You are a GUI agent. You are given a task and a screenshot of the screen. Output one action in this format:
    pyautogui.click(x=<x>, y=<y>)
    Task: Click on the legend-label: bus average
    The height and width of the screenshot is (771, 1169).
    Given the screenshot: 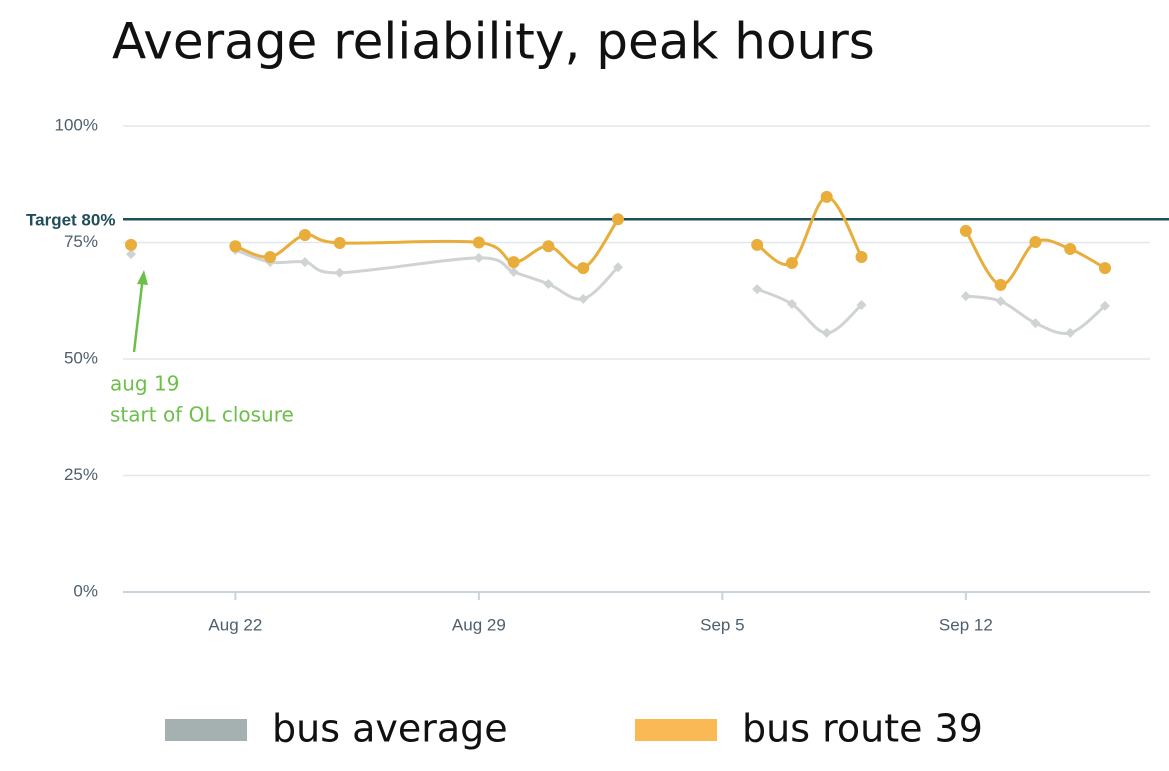 What is the action you would take?
    pyautogui.click(x=390, y=729)
    